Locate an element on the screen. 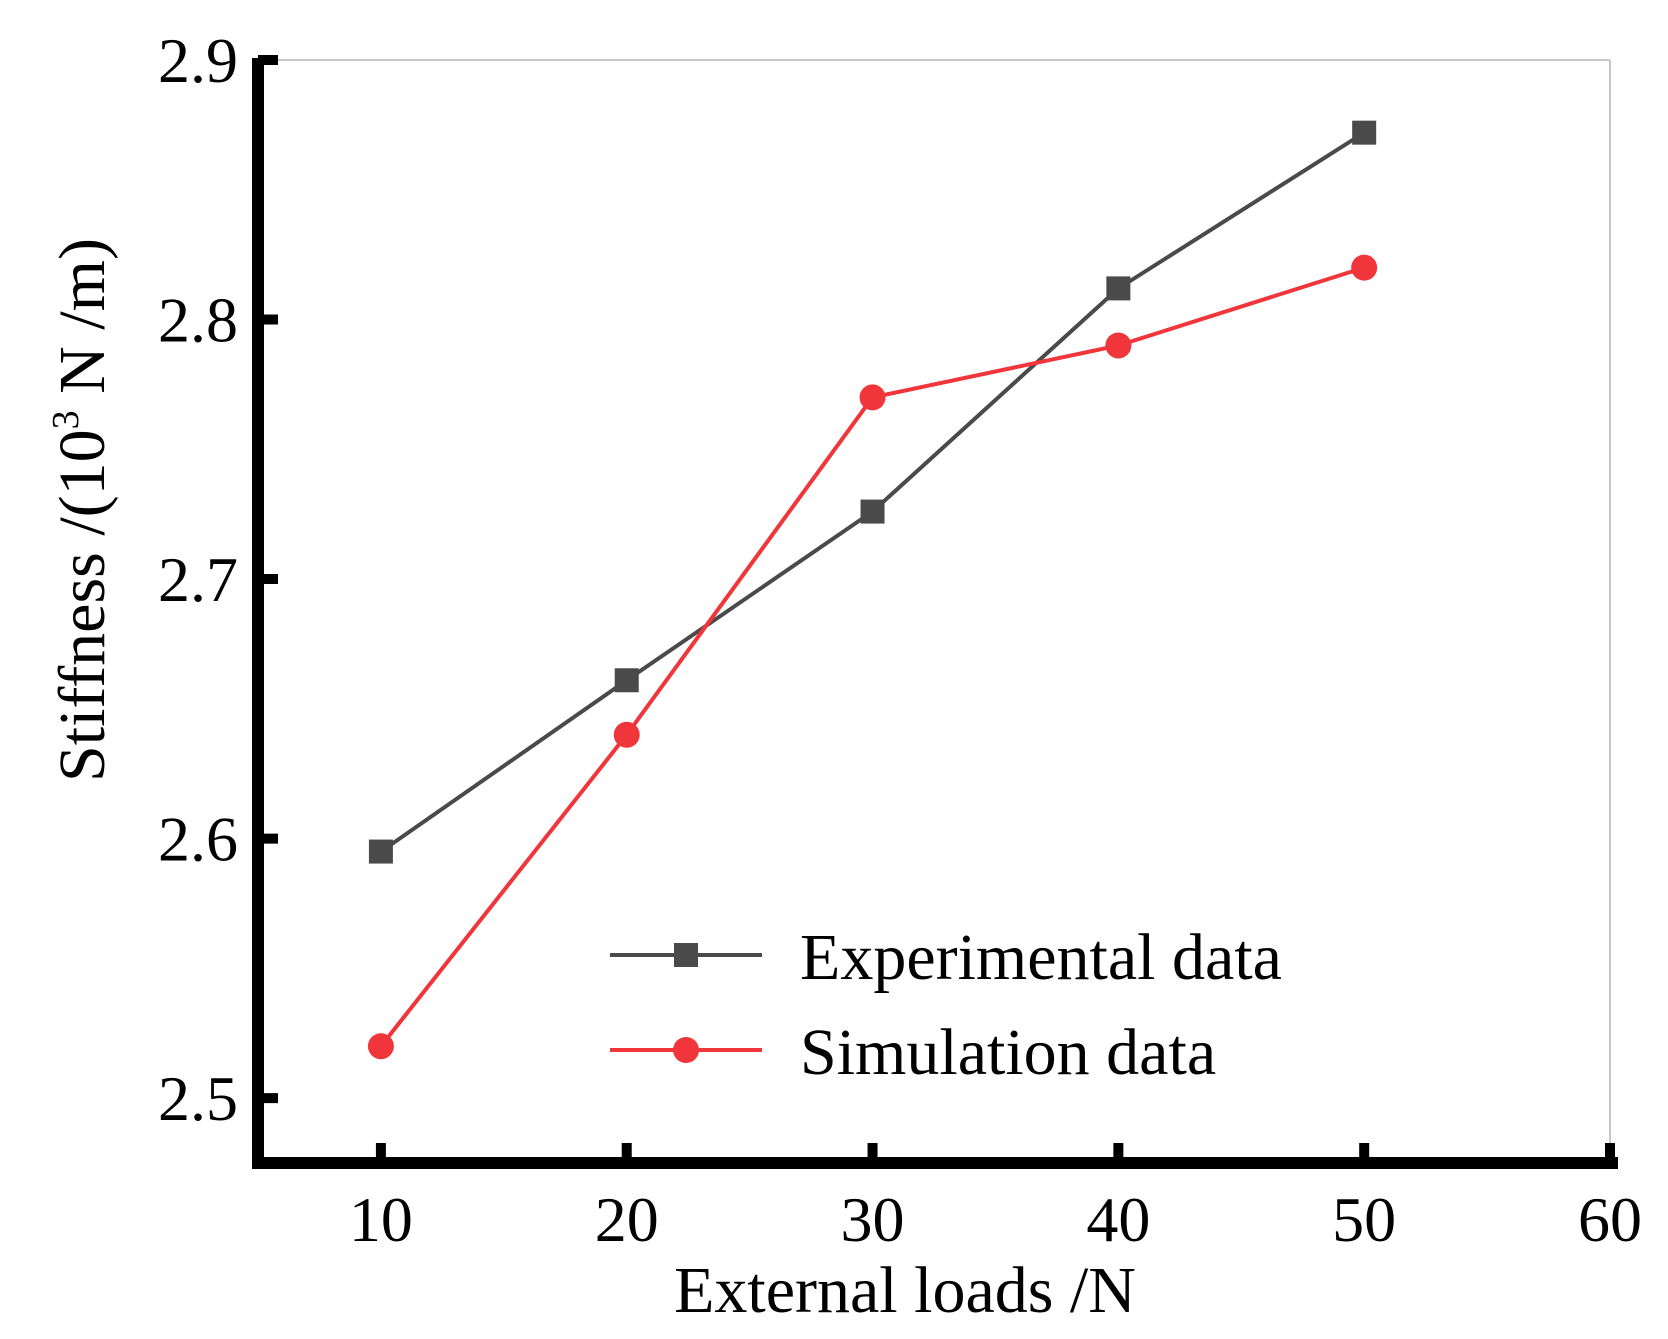  legend-label: Simulation data is located at coordinates (1008, 1052).